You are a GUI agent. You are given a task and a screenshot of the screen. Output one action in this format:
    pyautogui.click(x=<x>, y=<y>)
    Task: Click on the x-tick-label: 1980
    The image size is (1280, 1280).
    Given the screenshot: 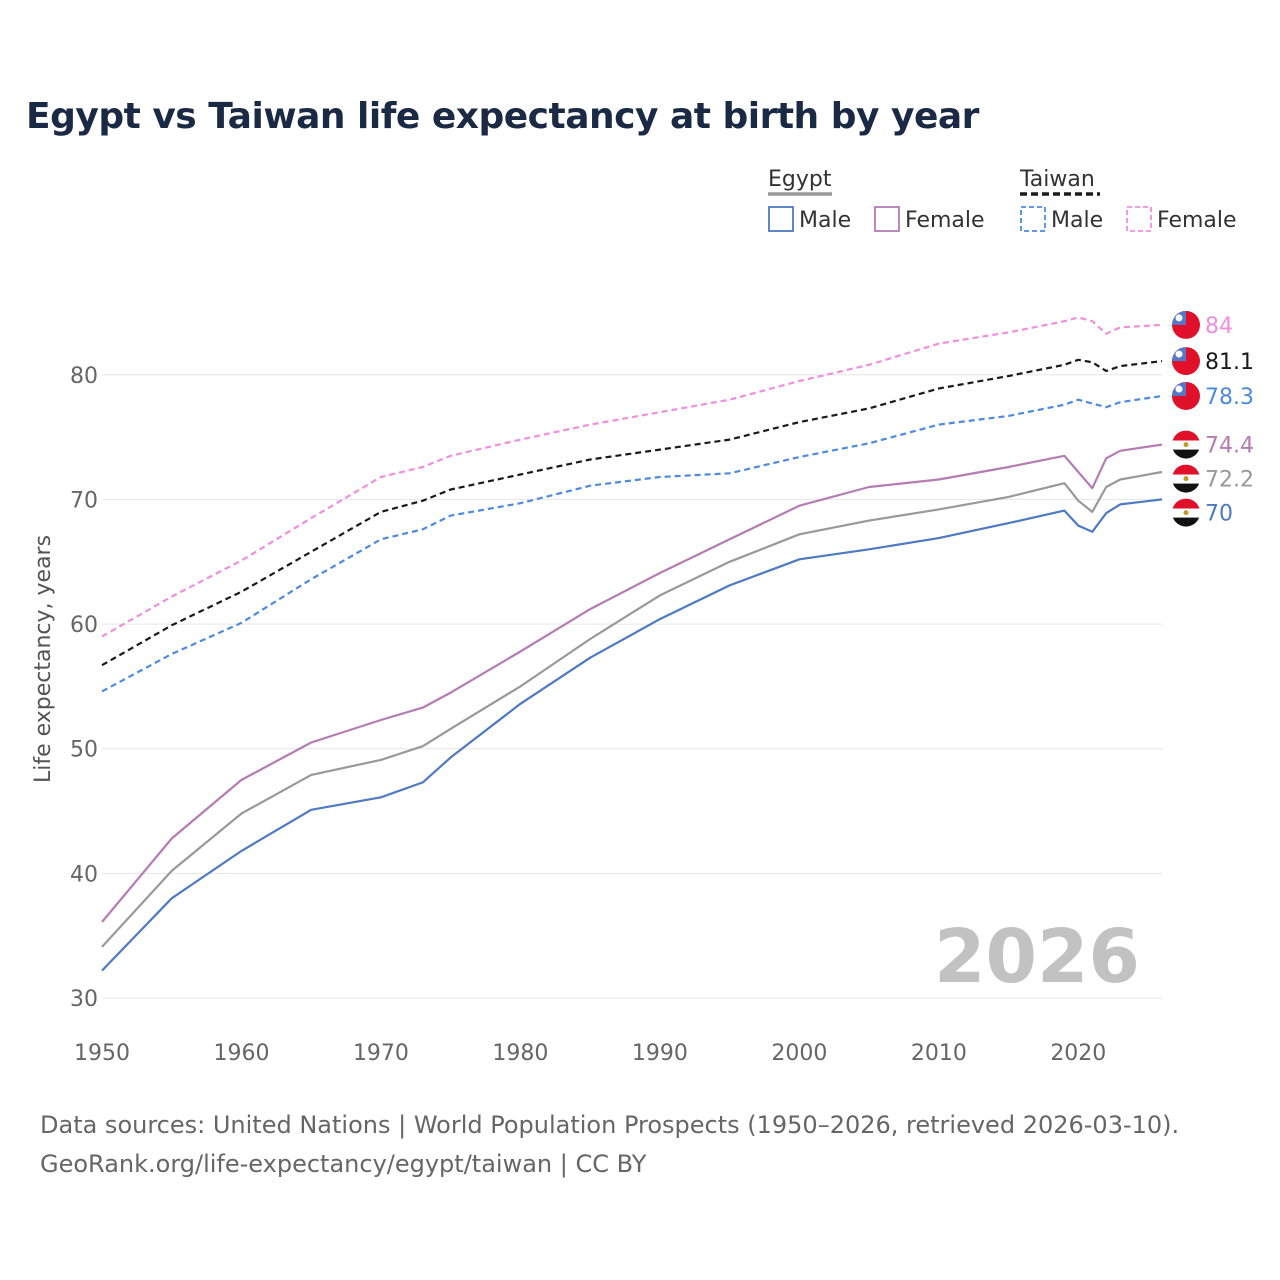 What is the action you would take?
    pyautogui.click(x=520, y=1053)
    